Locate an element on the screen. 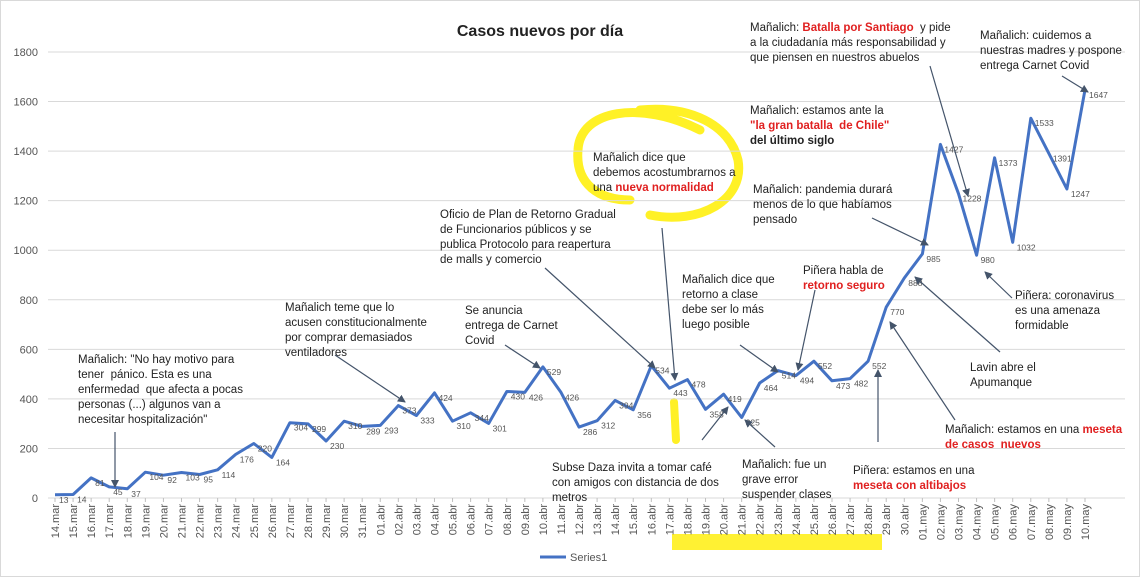  x-tick-label: 01.abr is located at coordinates (381, 520).